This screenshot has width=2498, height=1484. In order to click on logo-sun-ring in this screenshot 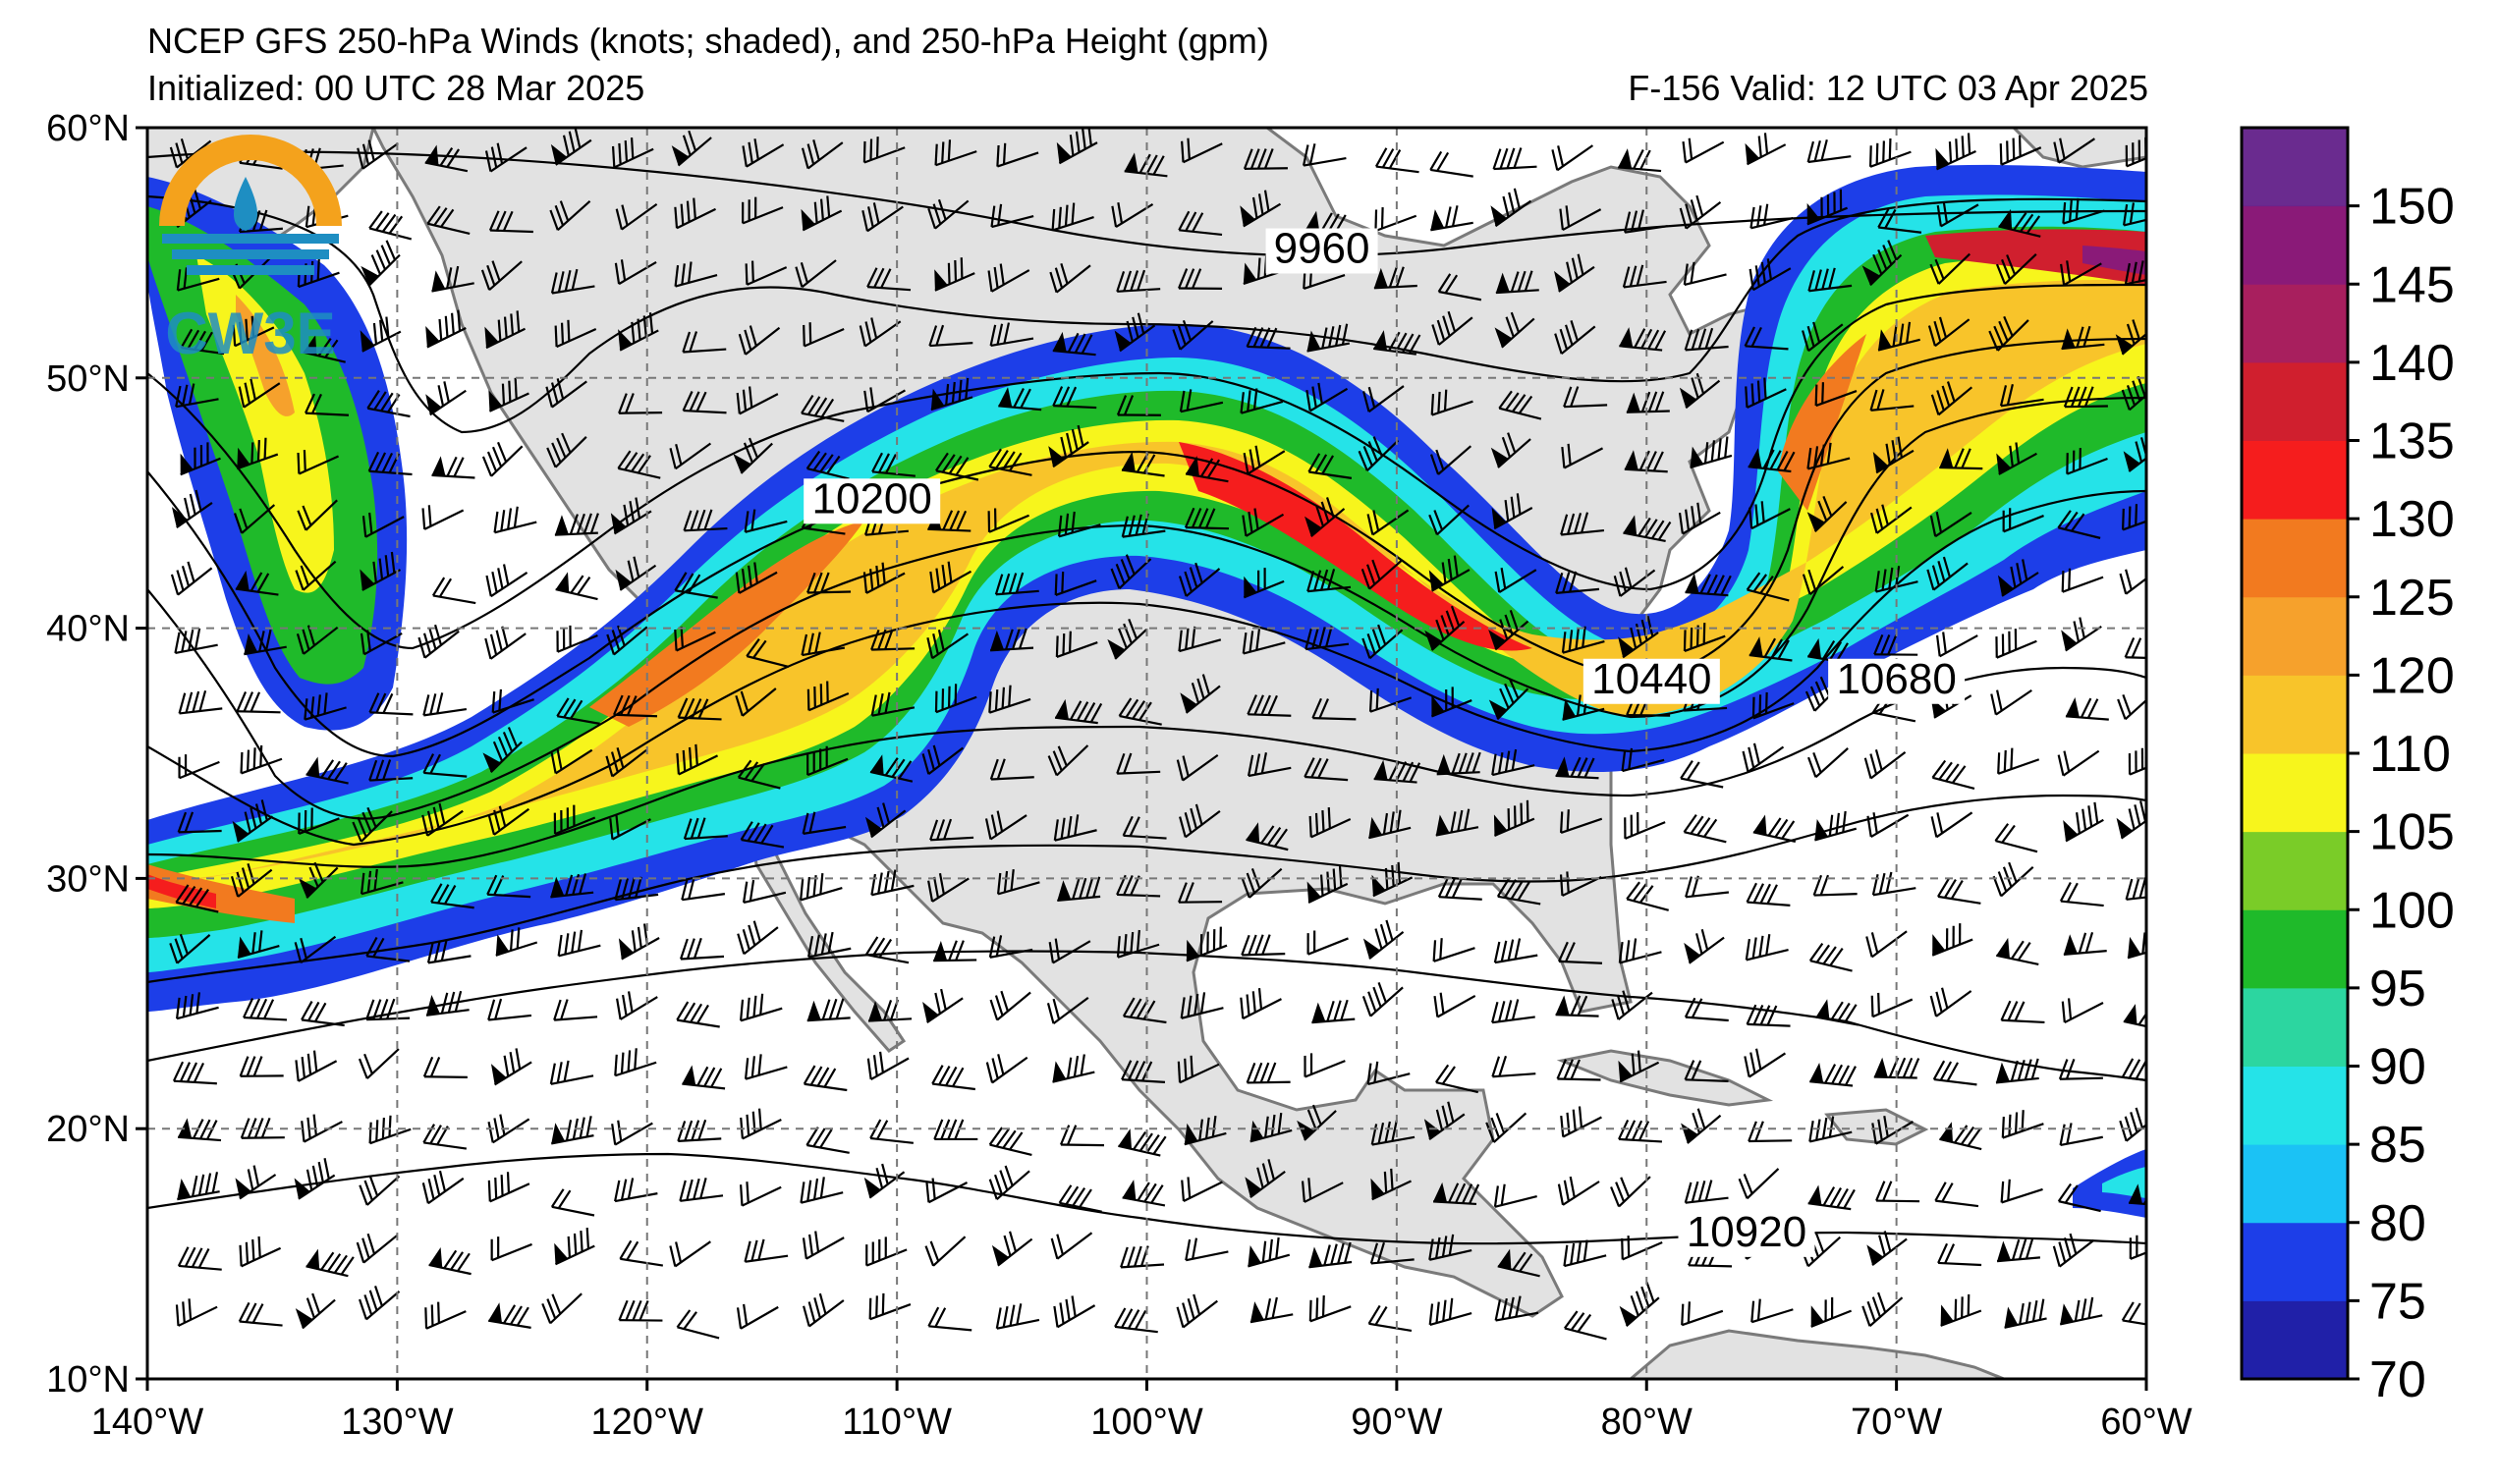, I will do `click(251, 181)`.